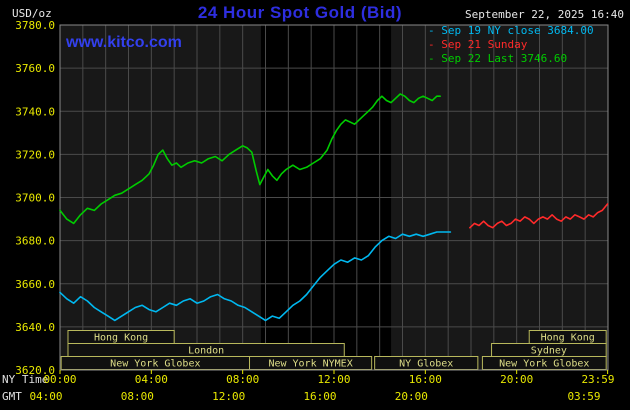 The image size is (630, 410). Describe the element at coordinates (25, 379) in the screenshot. I see `x-axis-name-ny: NY Time` at that location.